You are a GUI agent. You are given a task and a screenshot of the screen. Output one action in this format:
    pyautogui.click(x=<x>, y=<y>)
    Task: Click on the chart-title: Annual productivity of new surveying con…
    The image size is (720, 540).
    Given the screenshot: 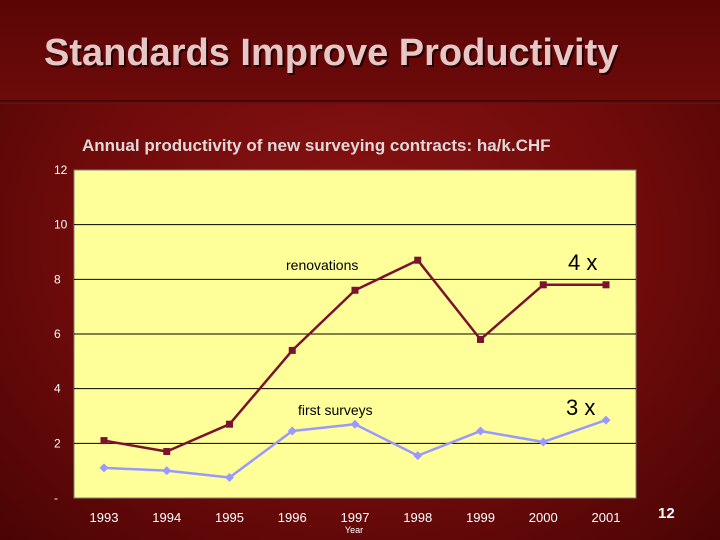 What is the action you would take?
    pyautogui.click(x=316, y=145)
    